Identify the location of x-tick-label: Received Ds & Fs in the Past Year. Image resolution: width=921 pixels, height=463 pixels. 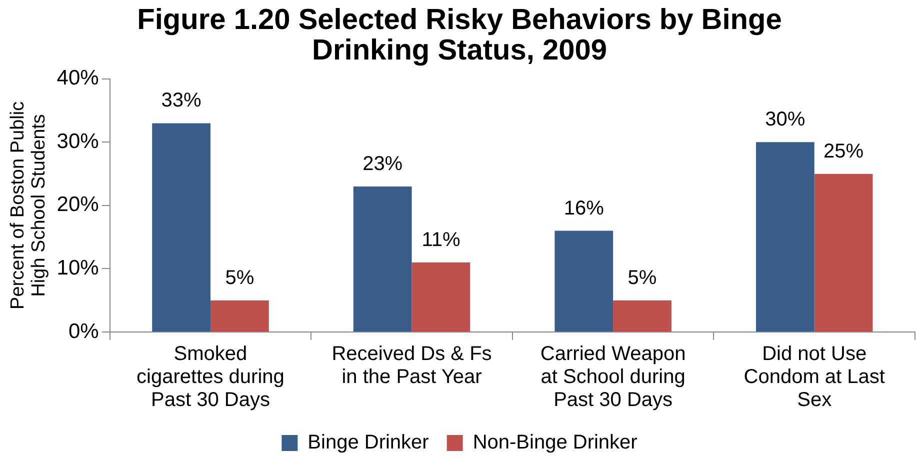
(412, 365).